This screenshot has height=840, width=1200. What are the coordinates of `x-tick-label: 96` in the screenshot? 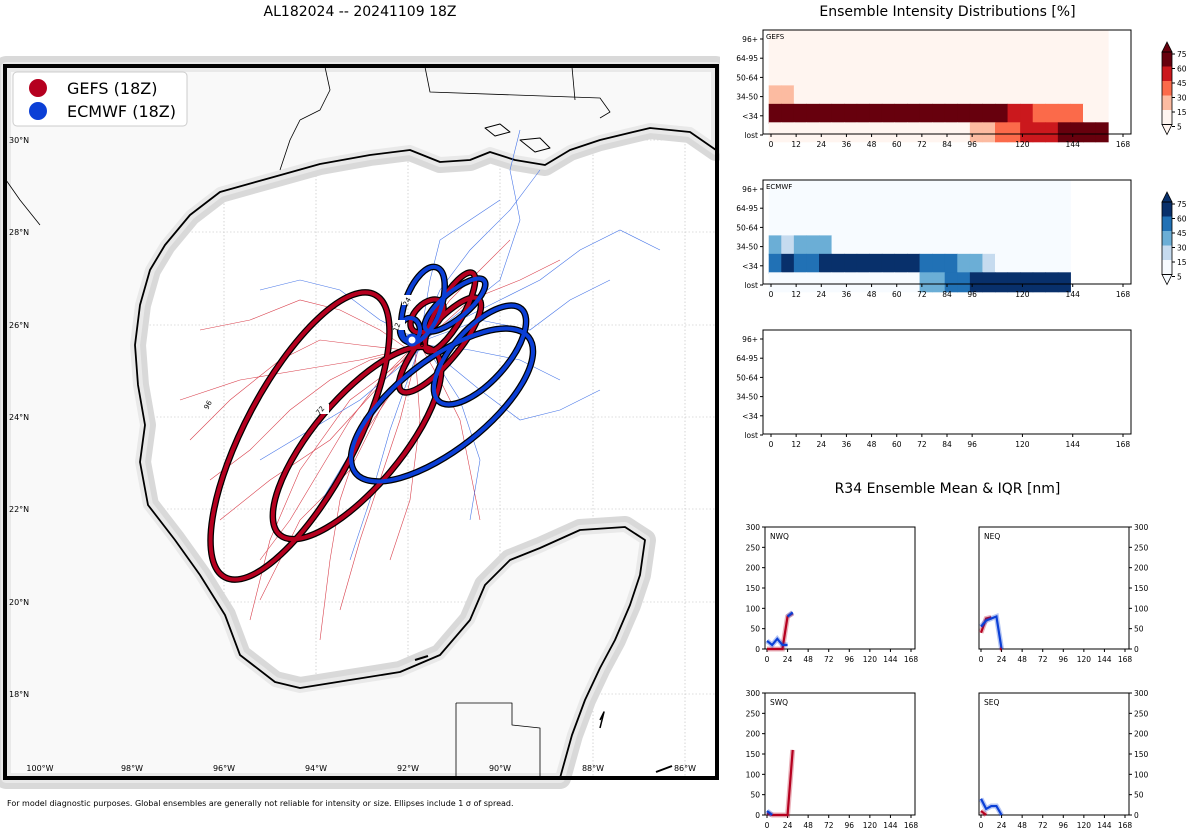 It's located at (972, 144).